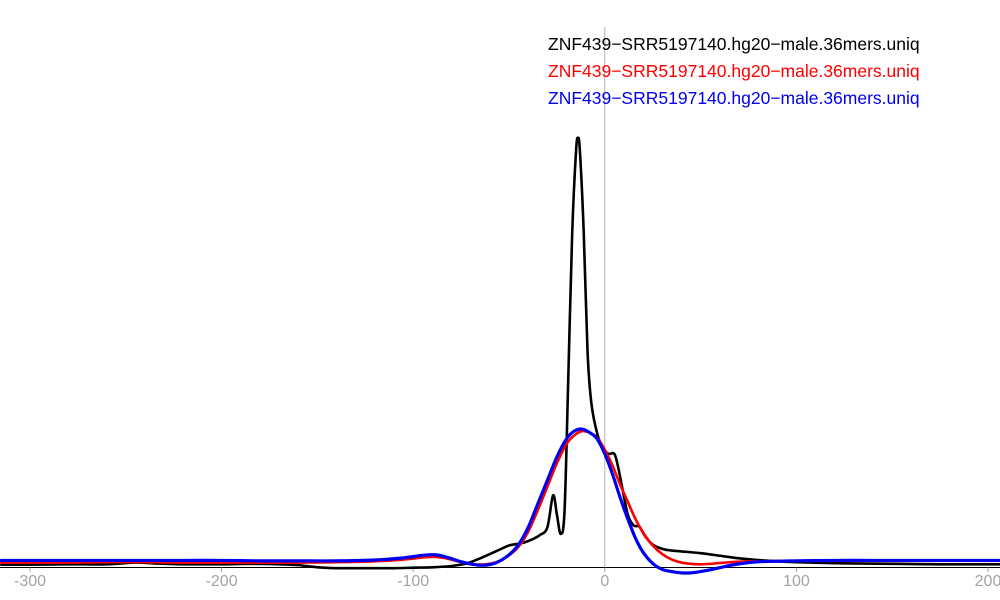  Describe the element at coordinates (413, 581) in the screenshot. I see `x-tick-label: -100` at that location.